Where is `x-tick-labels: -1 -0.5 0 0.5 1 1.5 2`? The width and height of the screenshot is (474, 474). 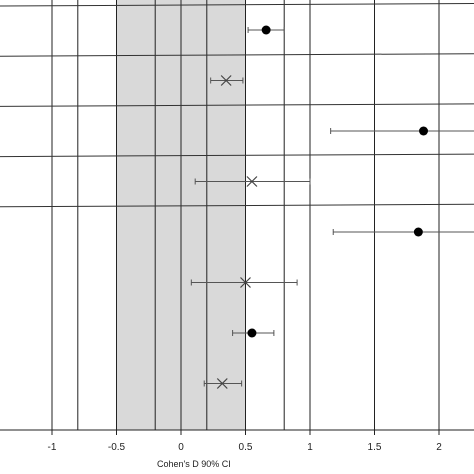 x-tick-labels: -1 -0.5 0 0.5 1 1.5 2 is located at coordinates (245, 447).